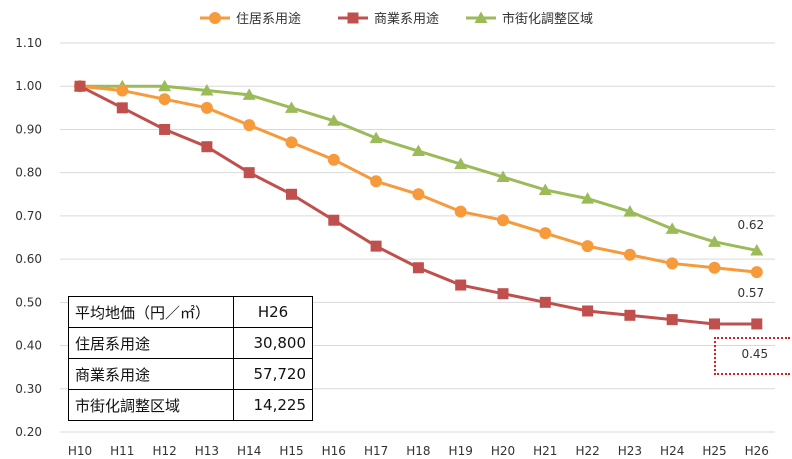  Describe the element at coordinates (714, 451) in the screenshot. I see `x-tick-label: H25` at that location.